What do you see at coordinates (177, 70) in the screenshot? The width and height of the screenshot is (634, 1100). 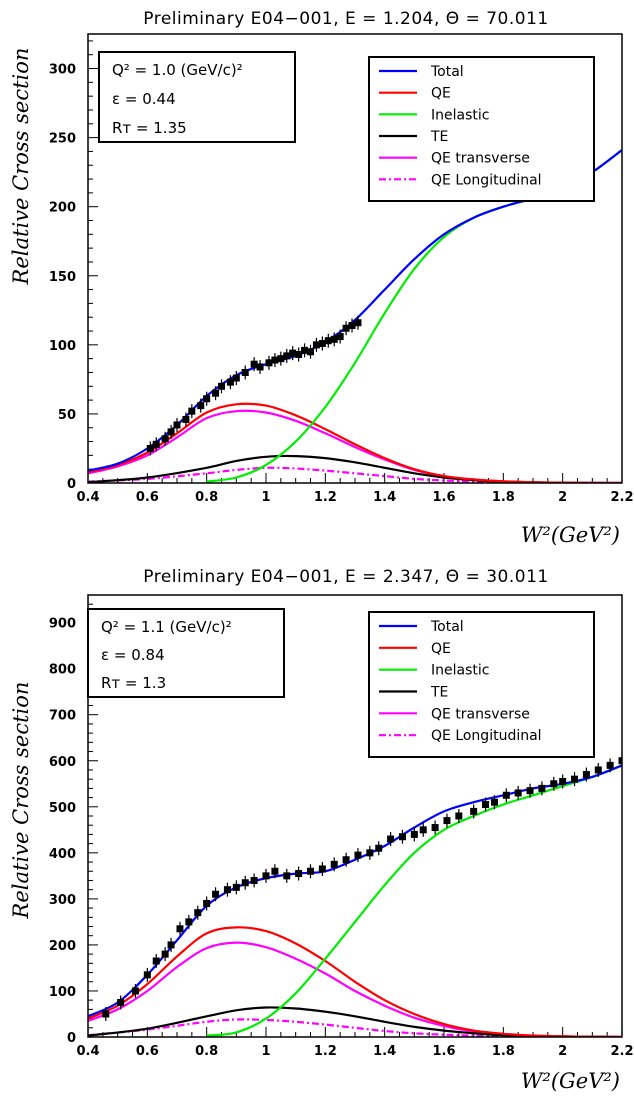 I see `info-line-q2: Q² = 1.0 (GeV/c)²` at bounding box center [177, 70].